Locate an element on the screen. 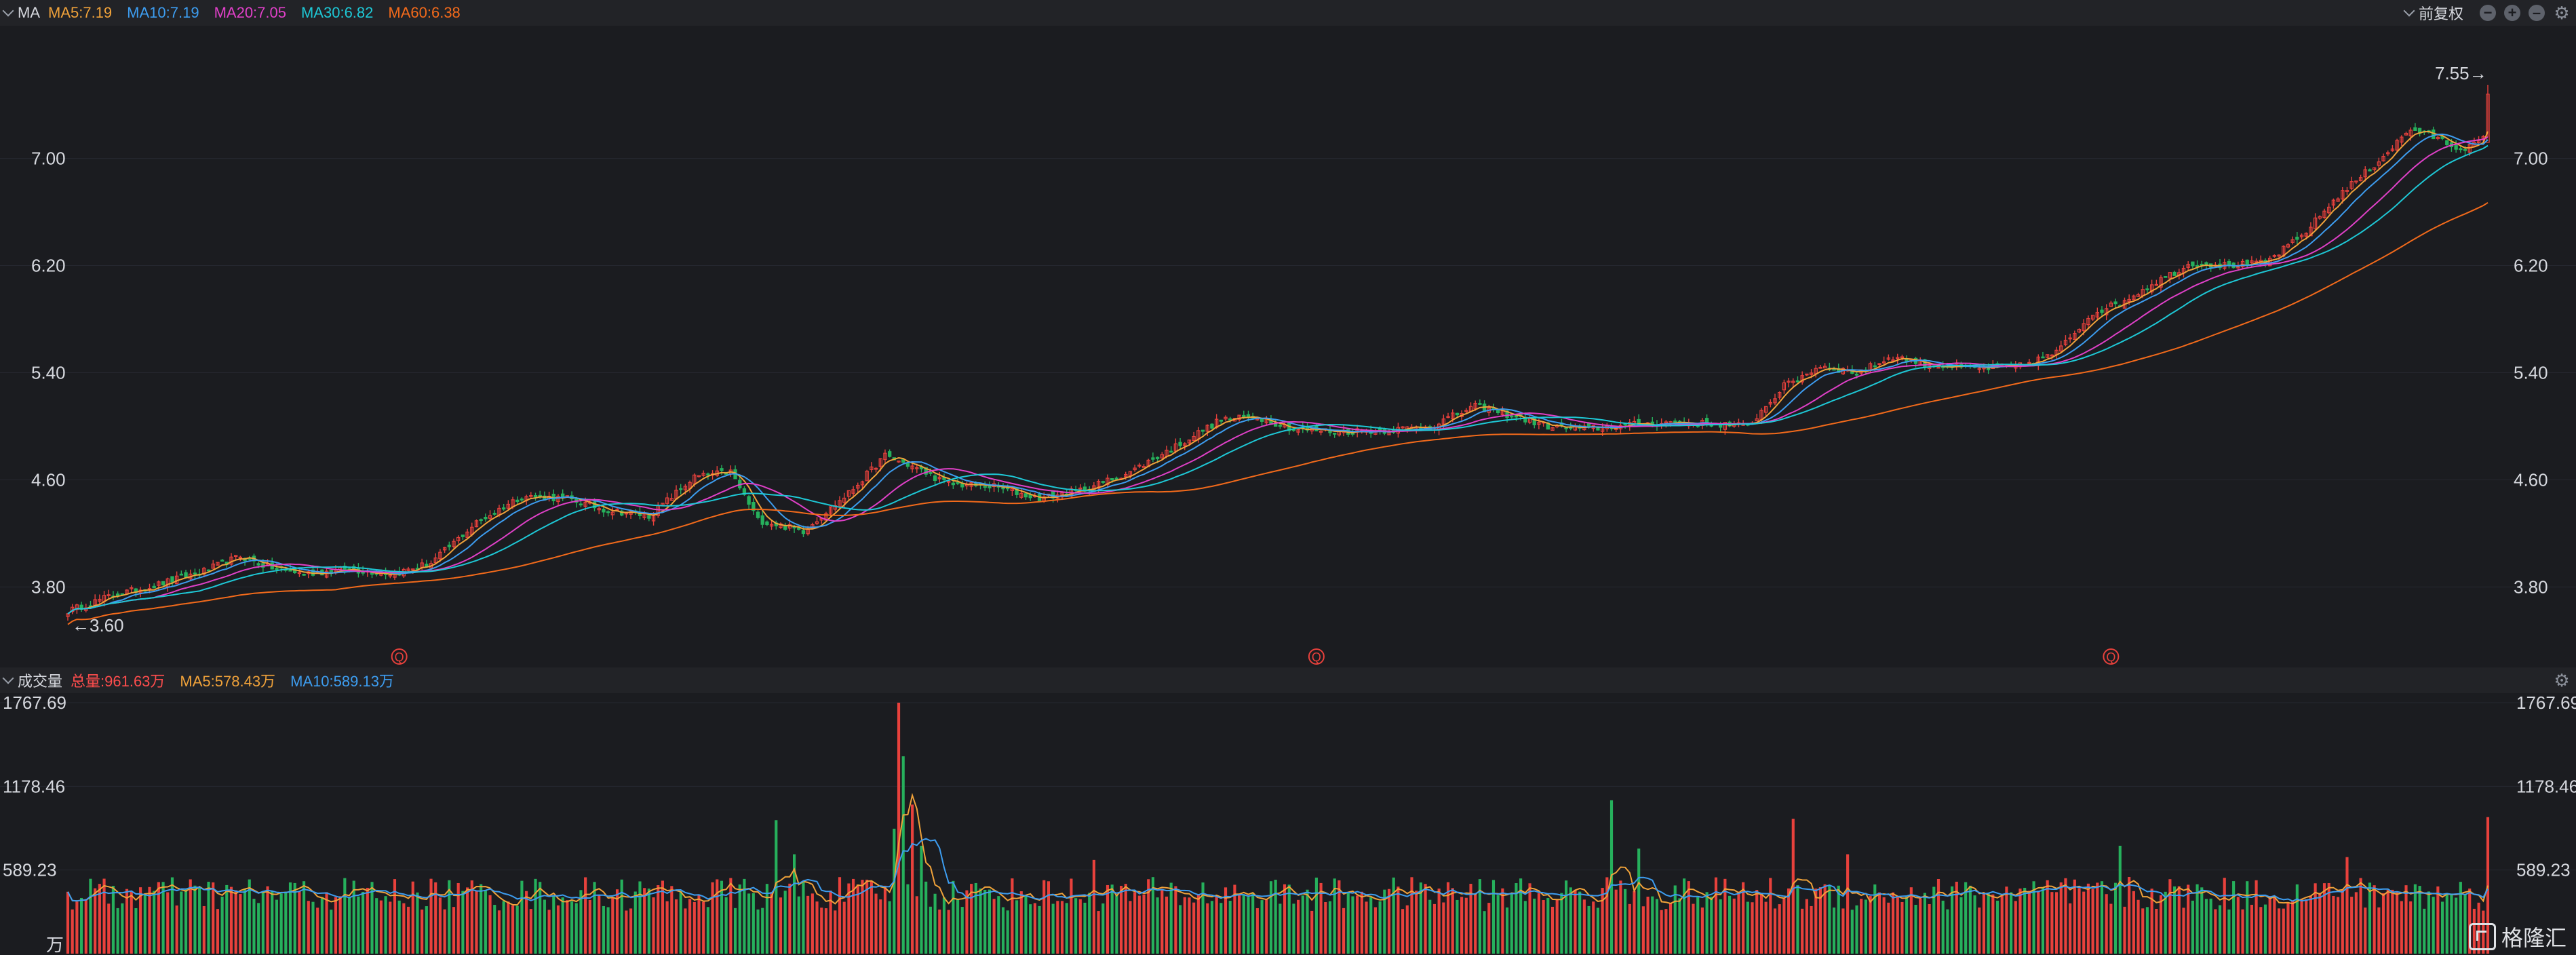 The height and width of the screenshot is (955, 2576). volume-ma5-legend: MA5:578.43万 is located at coordinates (228, 681).